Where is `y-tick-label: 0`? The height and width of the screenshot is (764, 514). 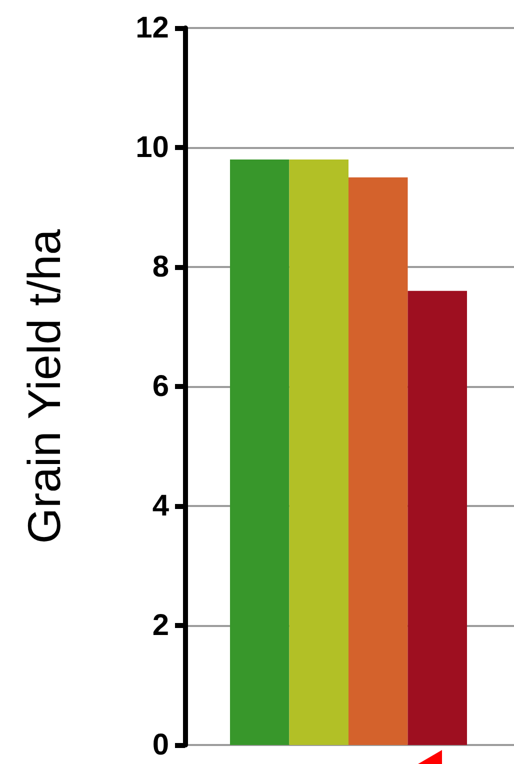
y-tick-label: 0 is located at coordinates (160, 745).